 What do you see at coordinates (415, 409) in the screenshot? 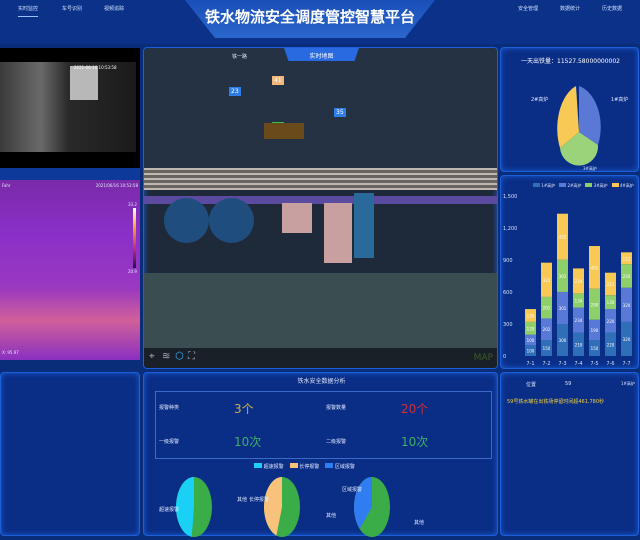
I see `stat-value: 20个` at bounding box center [415, 409].